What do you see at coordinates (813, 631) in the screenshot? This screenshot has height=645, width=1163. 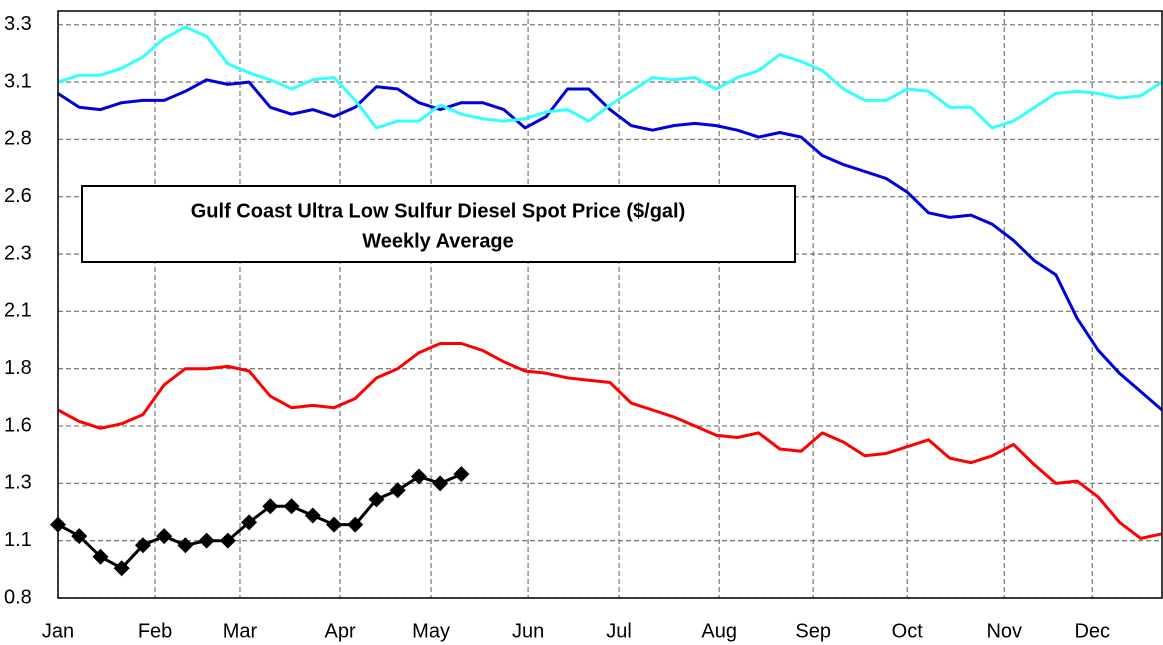 I see `x-tick-label: Sep` at bounding box center [813, 631].